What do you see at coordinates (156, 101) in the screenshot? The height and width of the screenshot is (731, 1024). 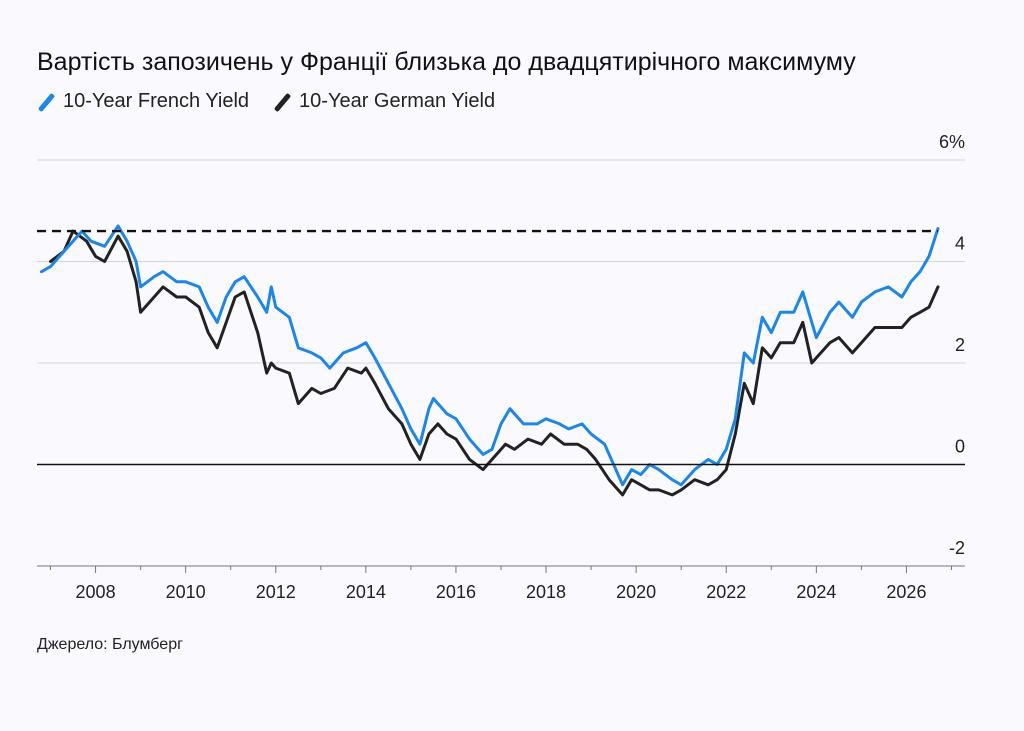 I see `legend-label-french: 10-Year French Yield` at bounding box center [156, 101].